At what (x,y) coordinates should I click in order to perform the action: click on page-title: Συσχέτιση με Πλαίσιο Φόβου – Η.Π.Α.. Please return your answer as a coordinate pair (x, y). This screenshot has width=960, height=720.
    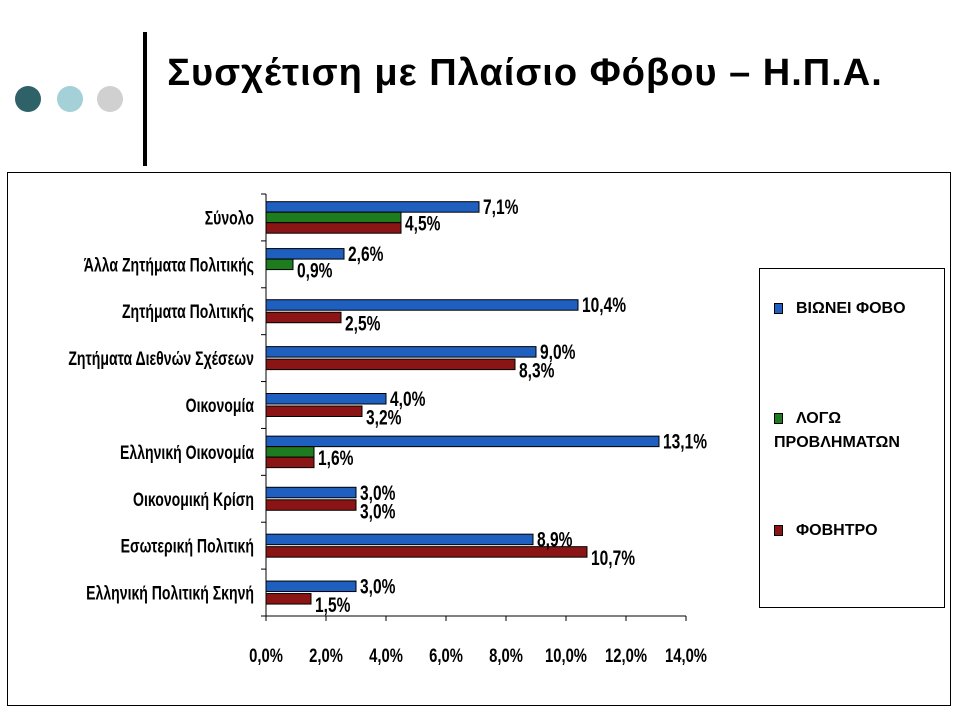
    Looking at the image, I should click on (525, 73).